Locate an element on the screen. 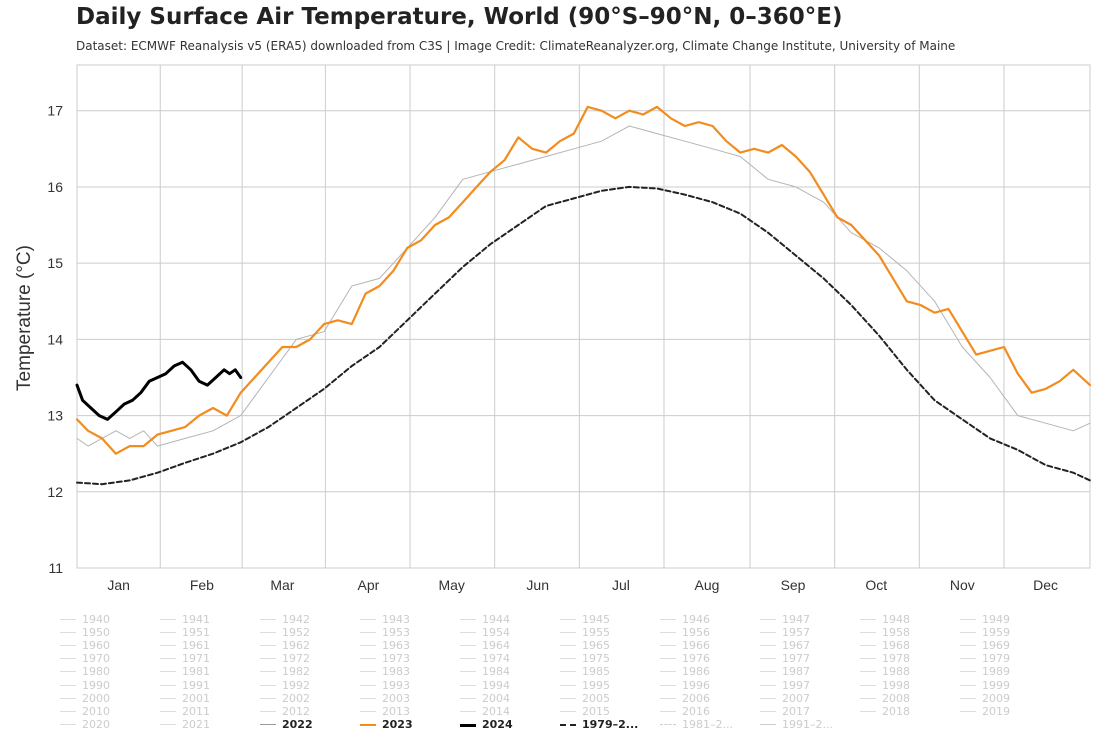 The width and height of the screenshot is (1100, 750). legend-label: 2008 is located at coordinates (896, 698).